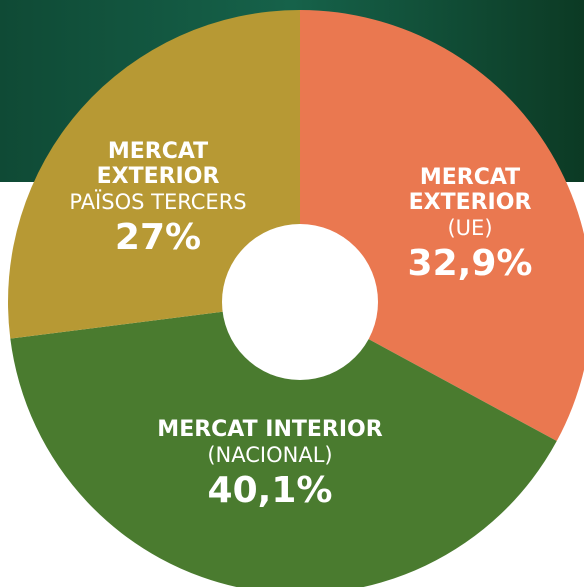  Describe the element at coordinates (269, 455) in the screenshot. I see `slice-sublabel: (NACIONAL)` at that location.